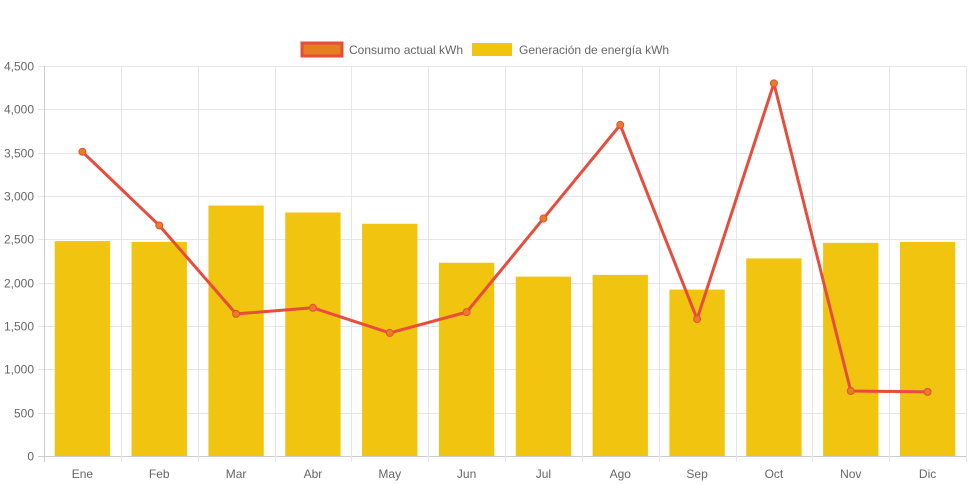 The width and height of the screenshot is (971, 485). What do you see at coordinates (850, 474) in the screenshot?
I see `x-tick-label: Nov` at bounding box center [850, 474].